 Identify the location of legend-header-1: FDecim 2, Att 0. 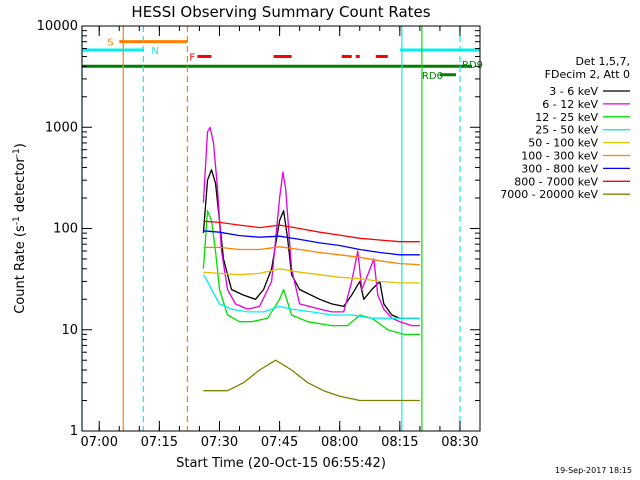
(587, 74).